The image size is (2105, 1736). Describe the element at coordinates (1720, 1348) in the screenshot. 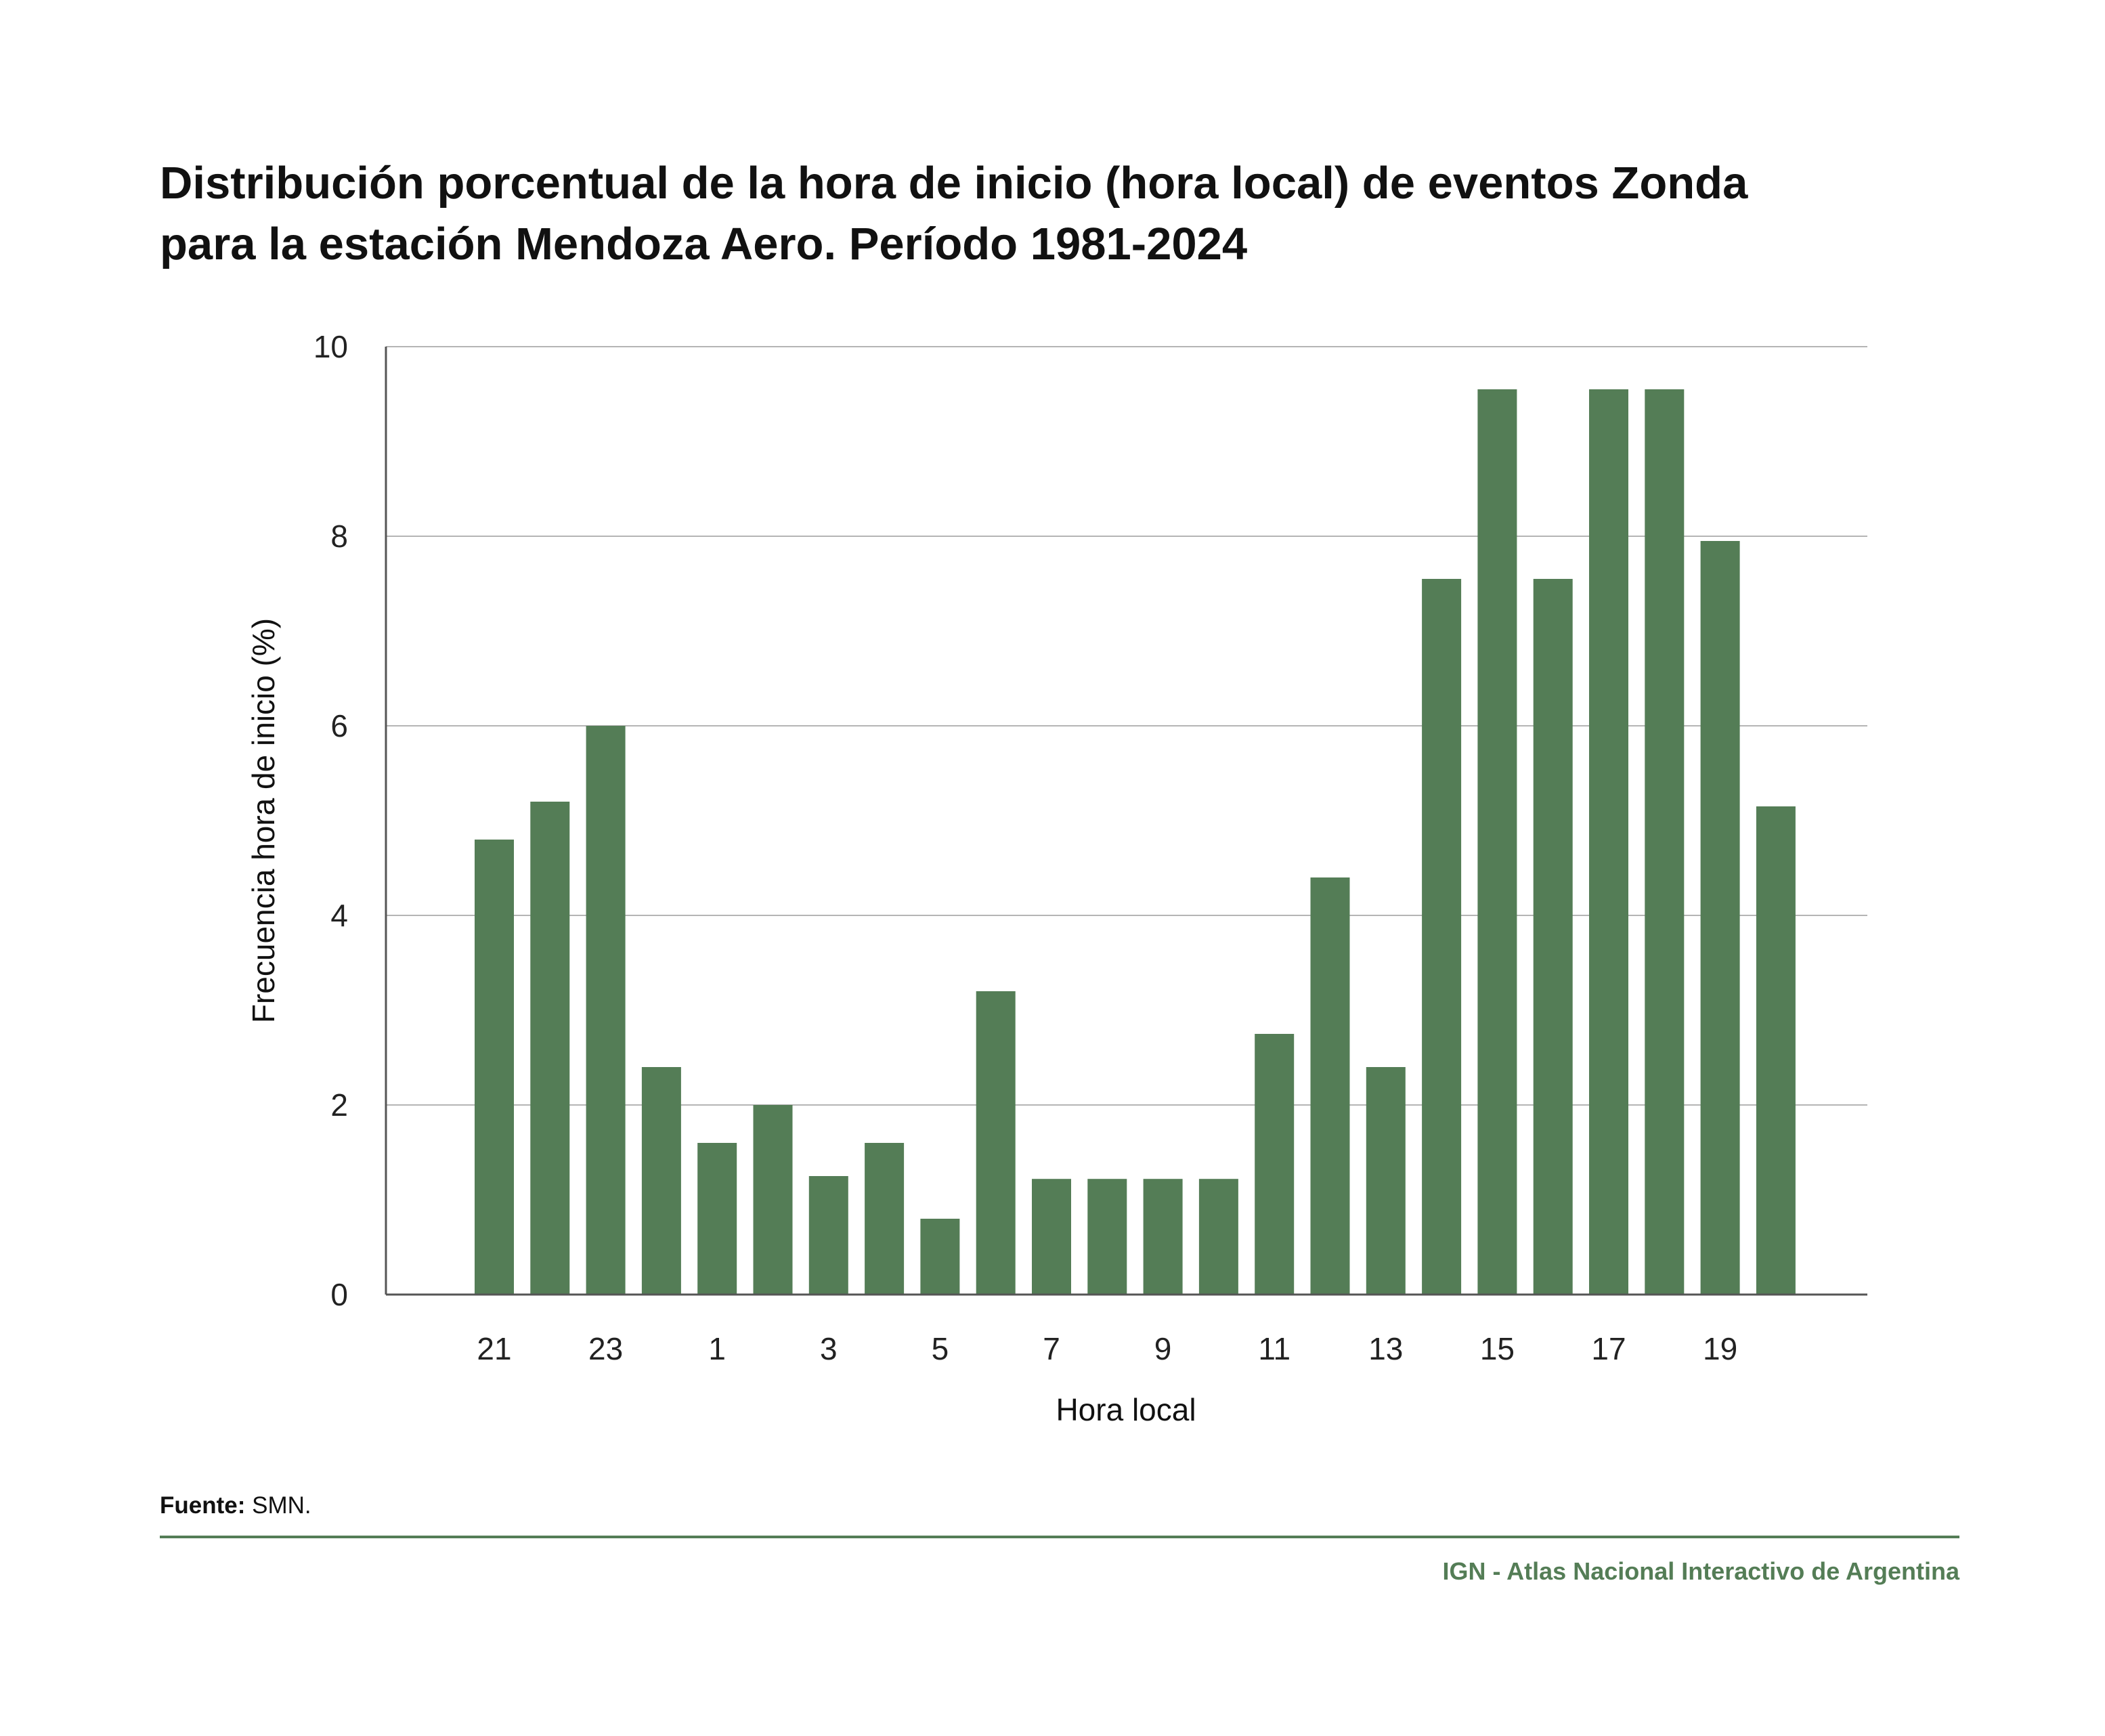

I see `x-tick-label: 19` at that location.